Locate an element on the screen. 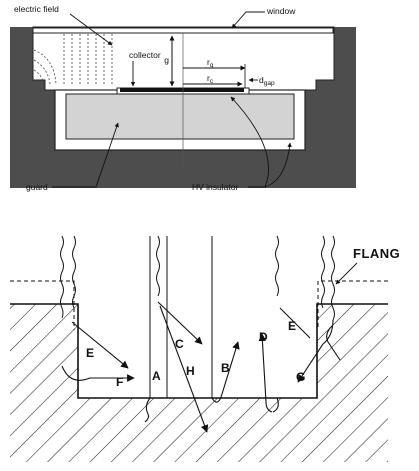  collector is located at coordinates (182, 90).